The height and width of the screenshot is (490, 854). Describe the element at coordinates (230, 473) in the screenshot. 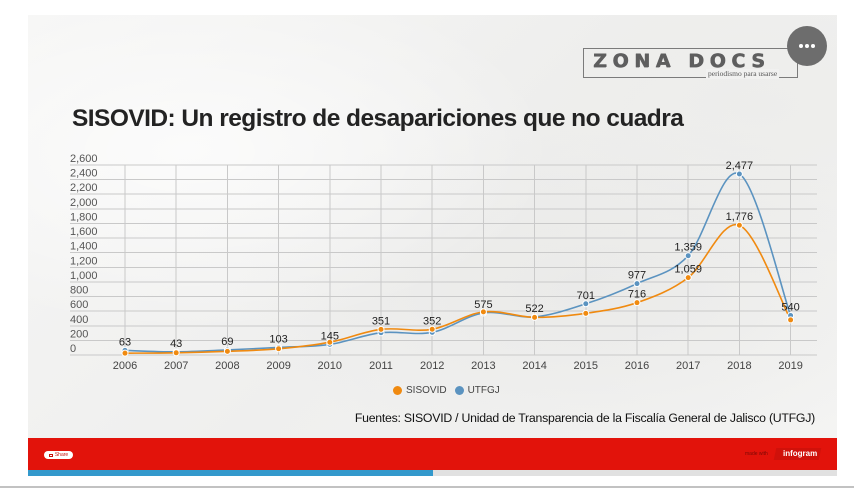

I see `progress-fill` at that location.